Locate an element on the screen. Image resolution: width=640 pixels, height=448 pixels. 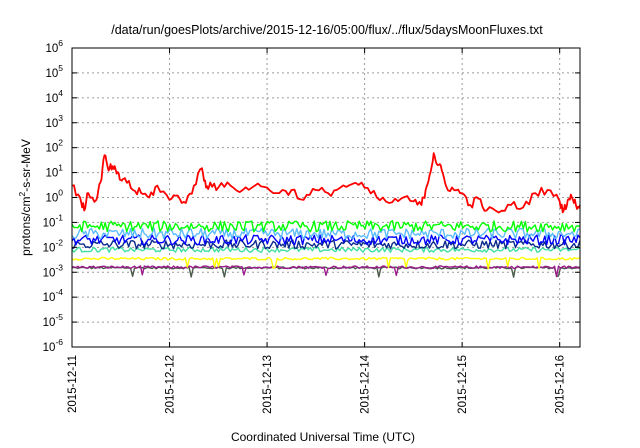
y-tick-label: 10⁻⁵ is located at coordinates (53, 320).